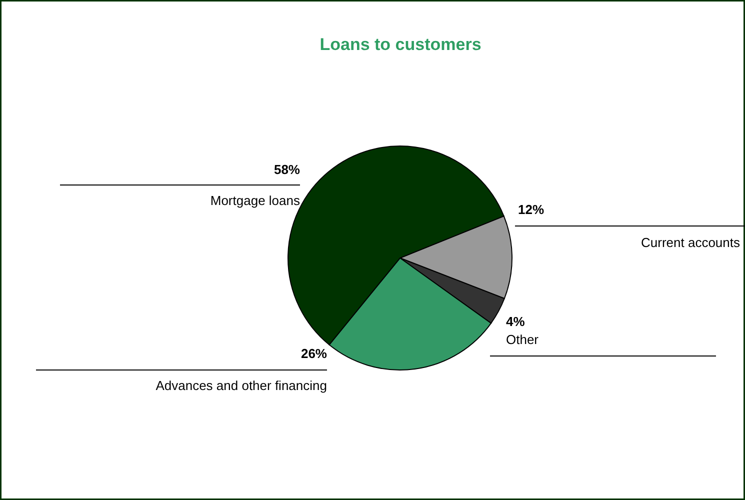  What do you see at coordinates (255, 200) in the screenshot?
I see `slice-label: Mortgage loans` at bounding box center [255, 200].